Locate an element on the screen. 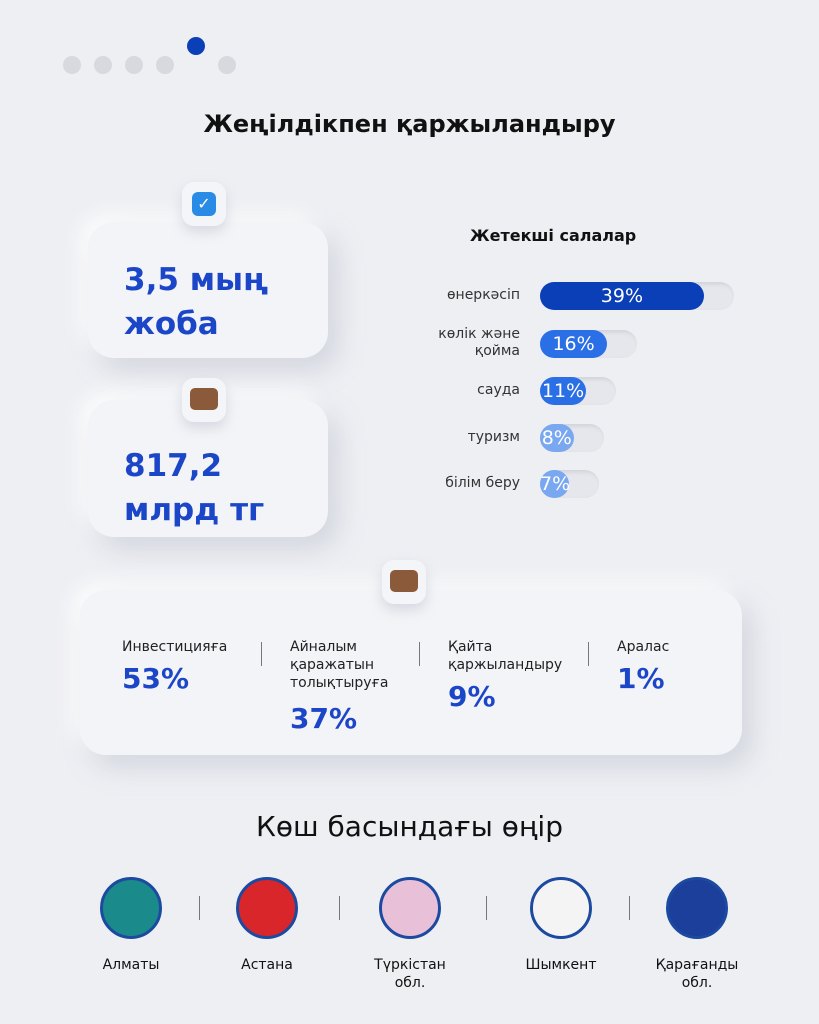 Image resolution: width=819 pixels, height=1024 pixels. stat-card: 3,5 мың жоба is located at coordinates (208, 290).